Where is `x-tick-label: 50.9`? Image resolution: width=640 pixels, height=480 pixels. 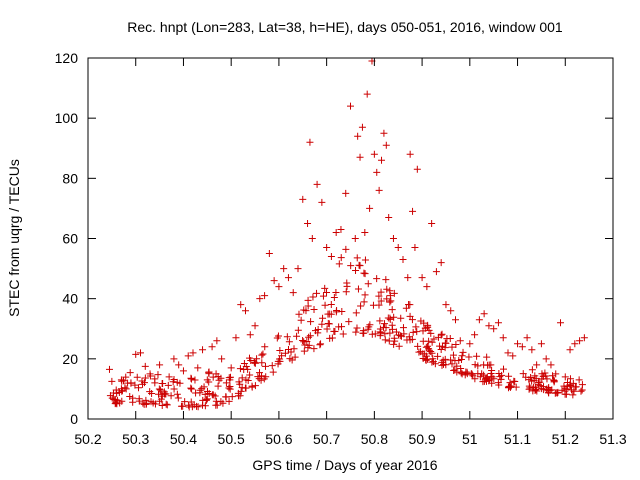
x-tick-label: 50.9 is located at coordinates (421, 439).